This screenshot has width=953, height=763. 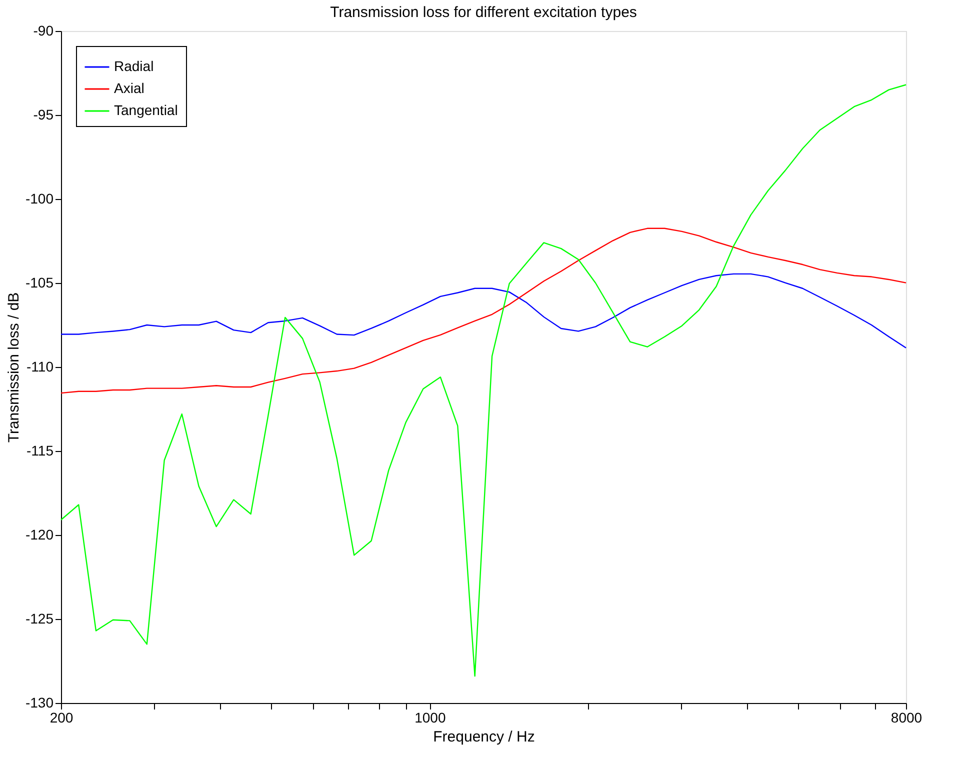 What do you see at coordinates (484, 737) in the screenshot?
I see `x-axis-title: Frequency / Hz` at bounding box center [484, 737].